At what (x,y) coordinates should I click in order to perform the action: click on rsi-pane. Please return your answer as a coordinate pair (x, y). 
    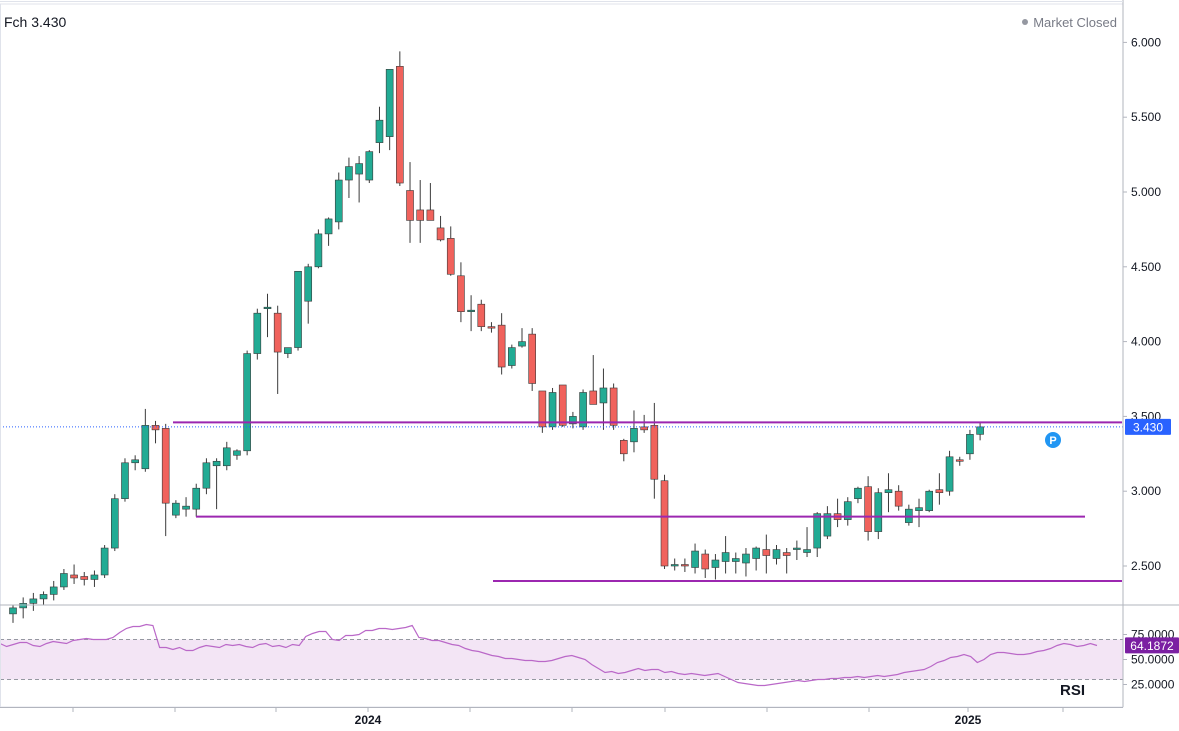
    Looking at the image, I should click on (561, 655).